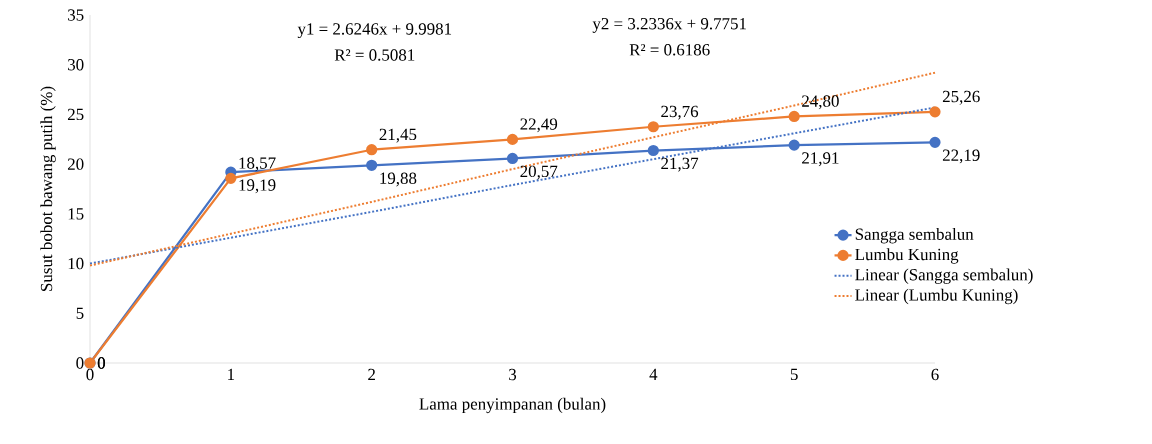  What do you see at coordinates (76, 15) in the screenshot?
I see `y-tick-label: 35` at bounding box center [76, 15].